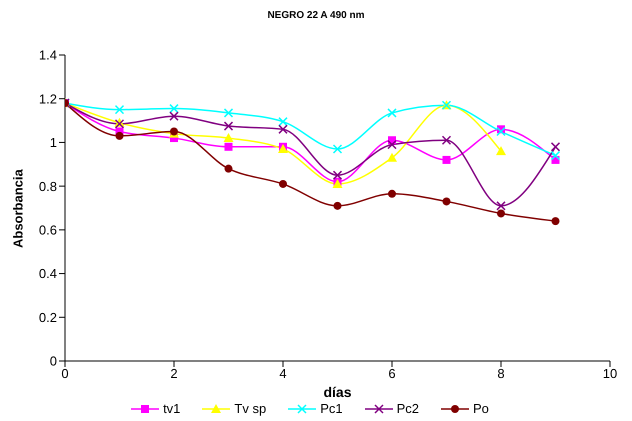 This screenshot has height=421, width=632. What do you see at coordinates (47, 186) in the screenshot?
I see `y-tick-label: 0.8` at bounding box center [47, 186].